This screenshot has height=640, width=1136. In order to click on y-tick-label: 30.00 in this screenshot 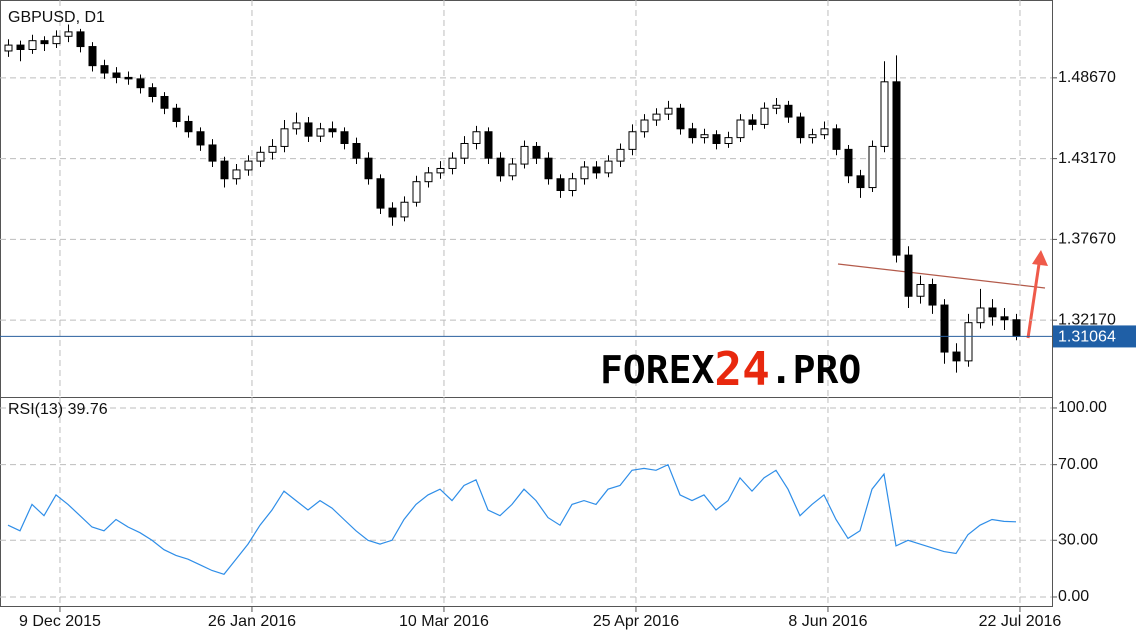, I will do `click(1078, 539)`.